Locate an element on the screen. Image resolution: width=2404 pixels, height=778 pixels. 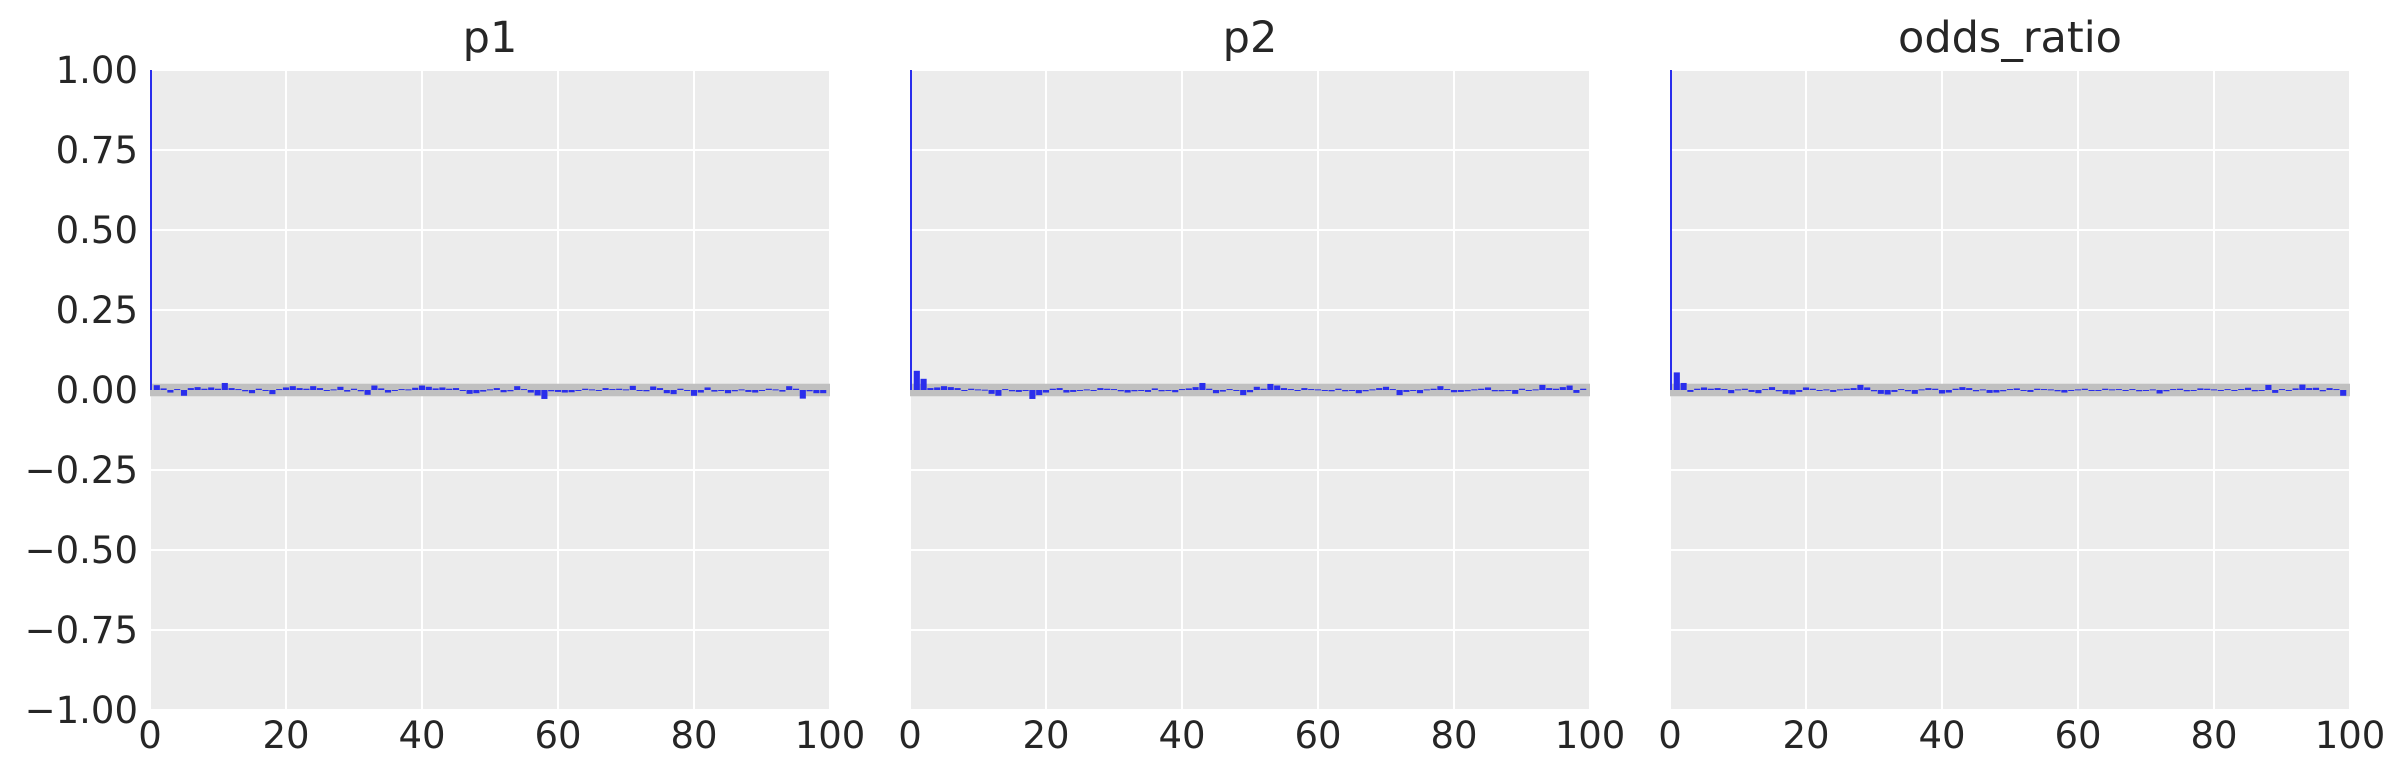
panel-title: odds_ratio is located at coordinates (2010, 38).